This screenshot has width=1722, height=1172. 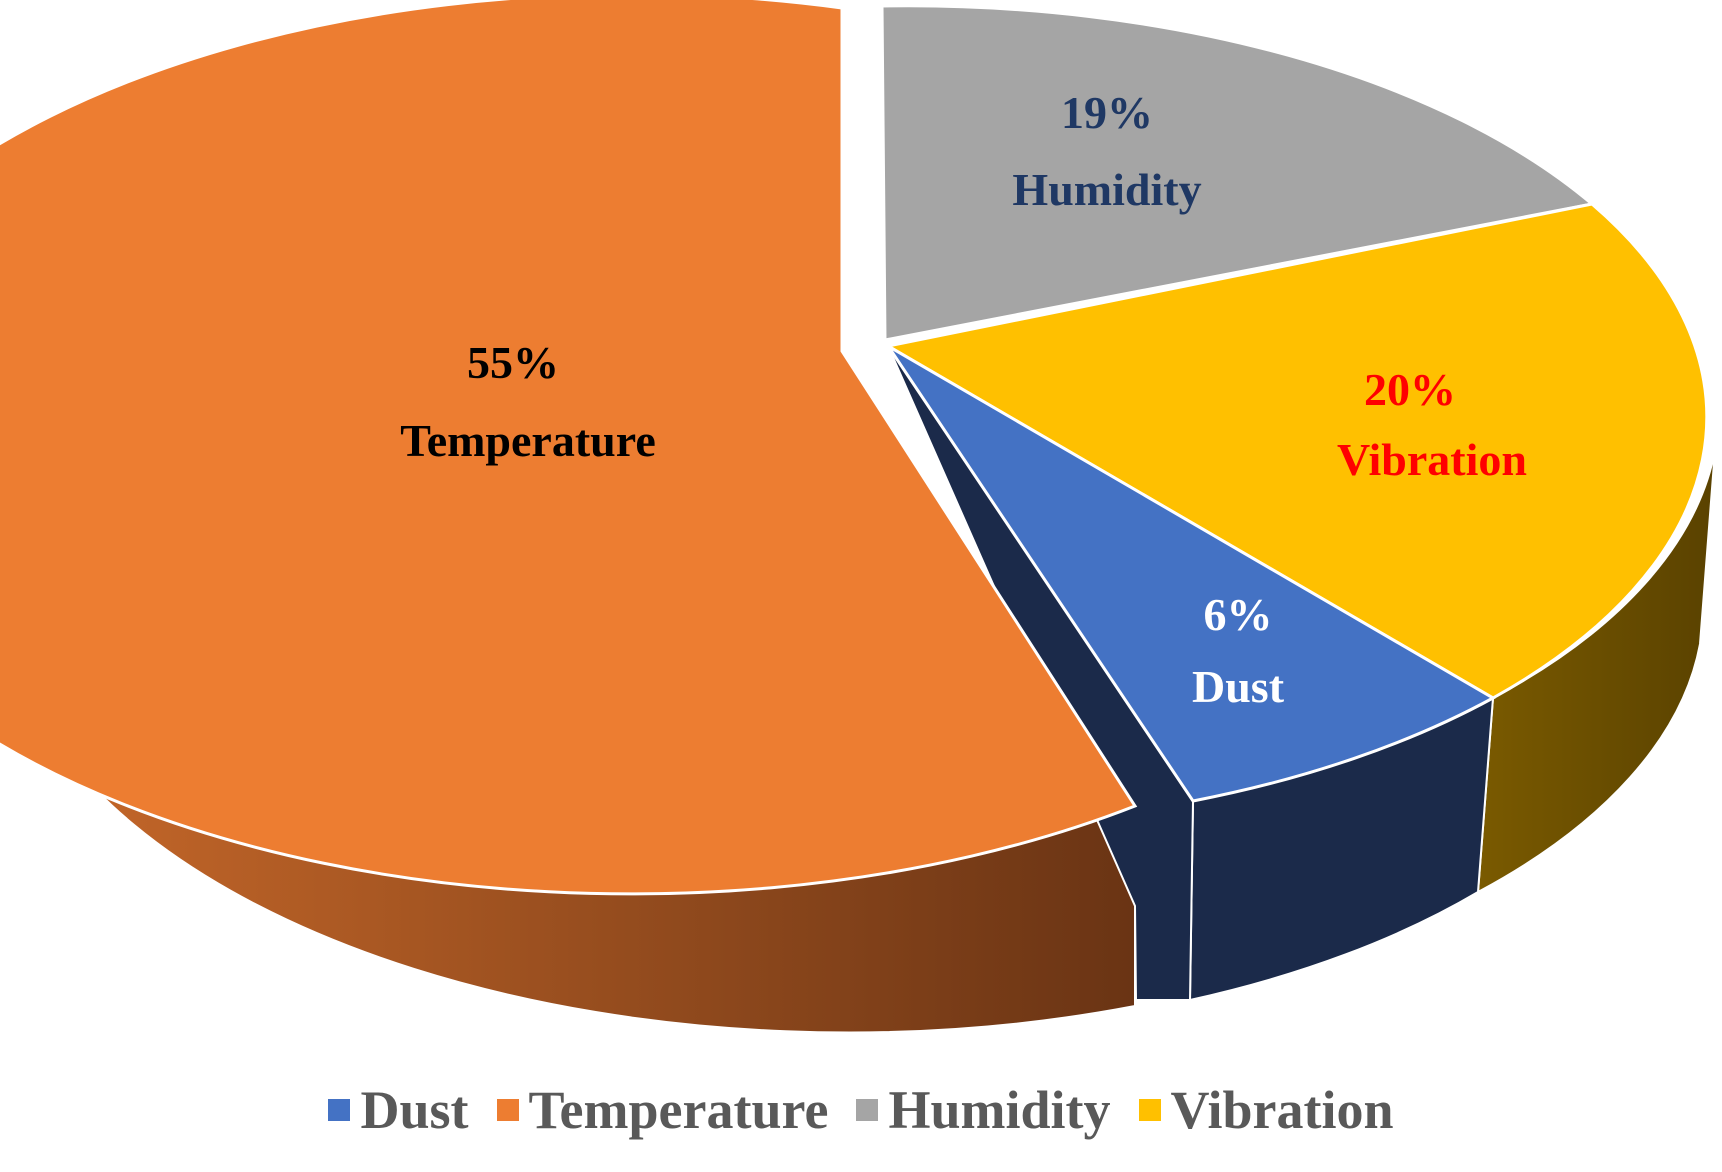 What do you see at coordinates (867, 1110) in the screenshot?
I see `legend-swatch-humidity` at bounding box center [867, 1110].